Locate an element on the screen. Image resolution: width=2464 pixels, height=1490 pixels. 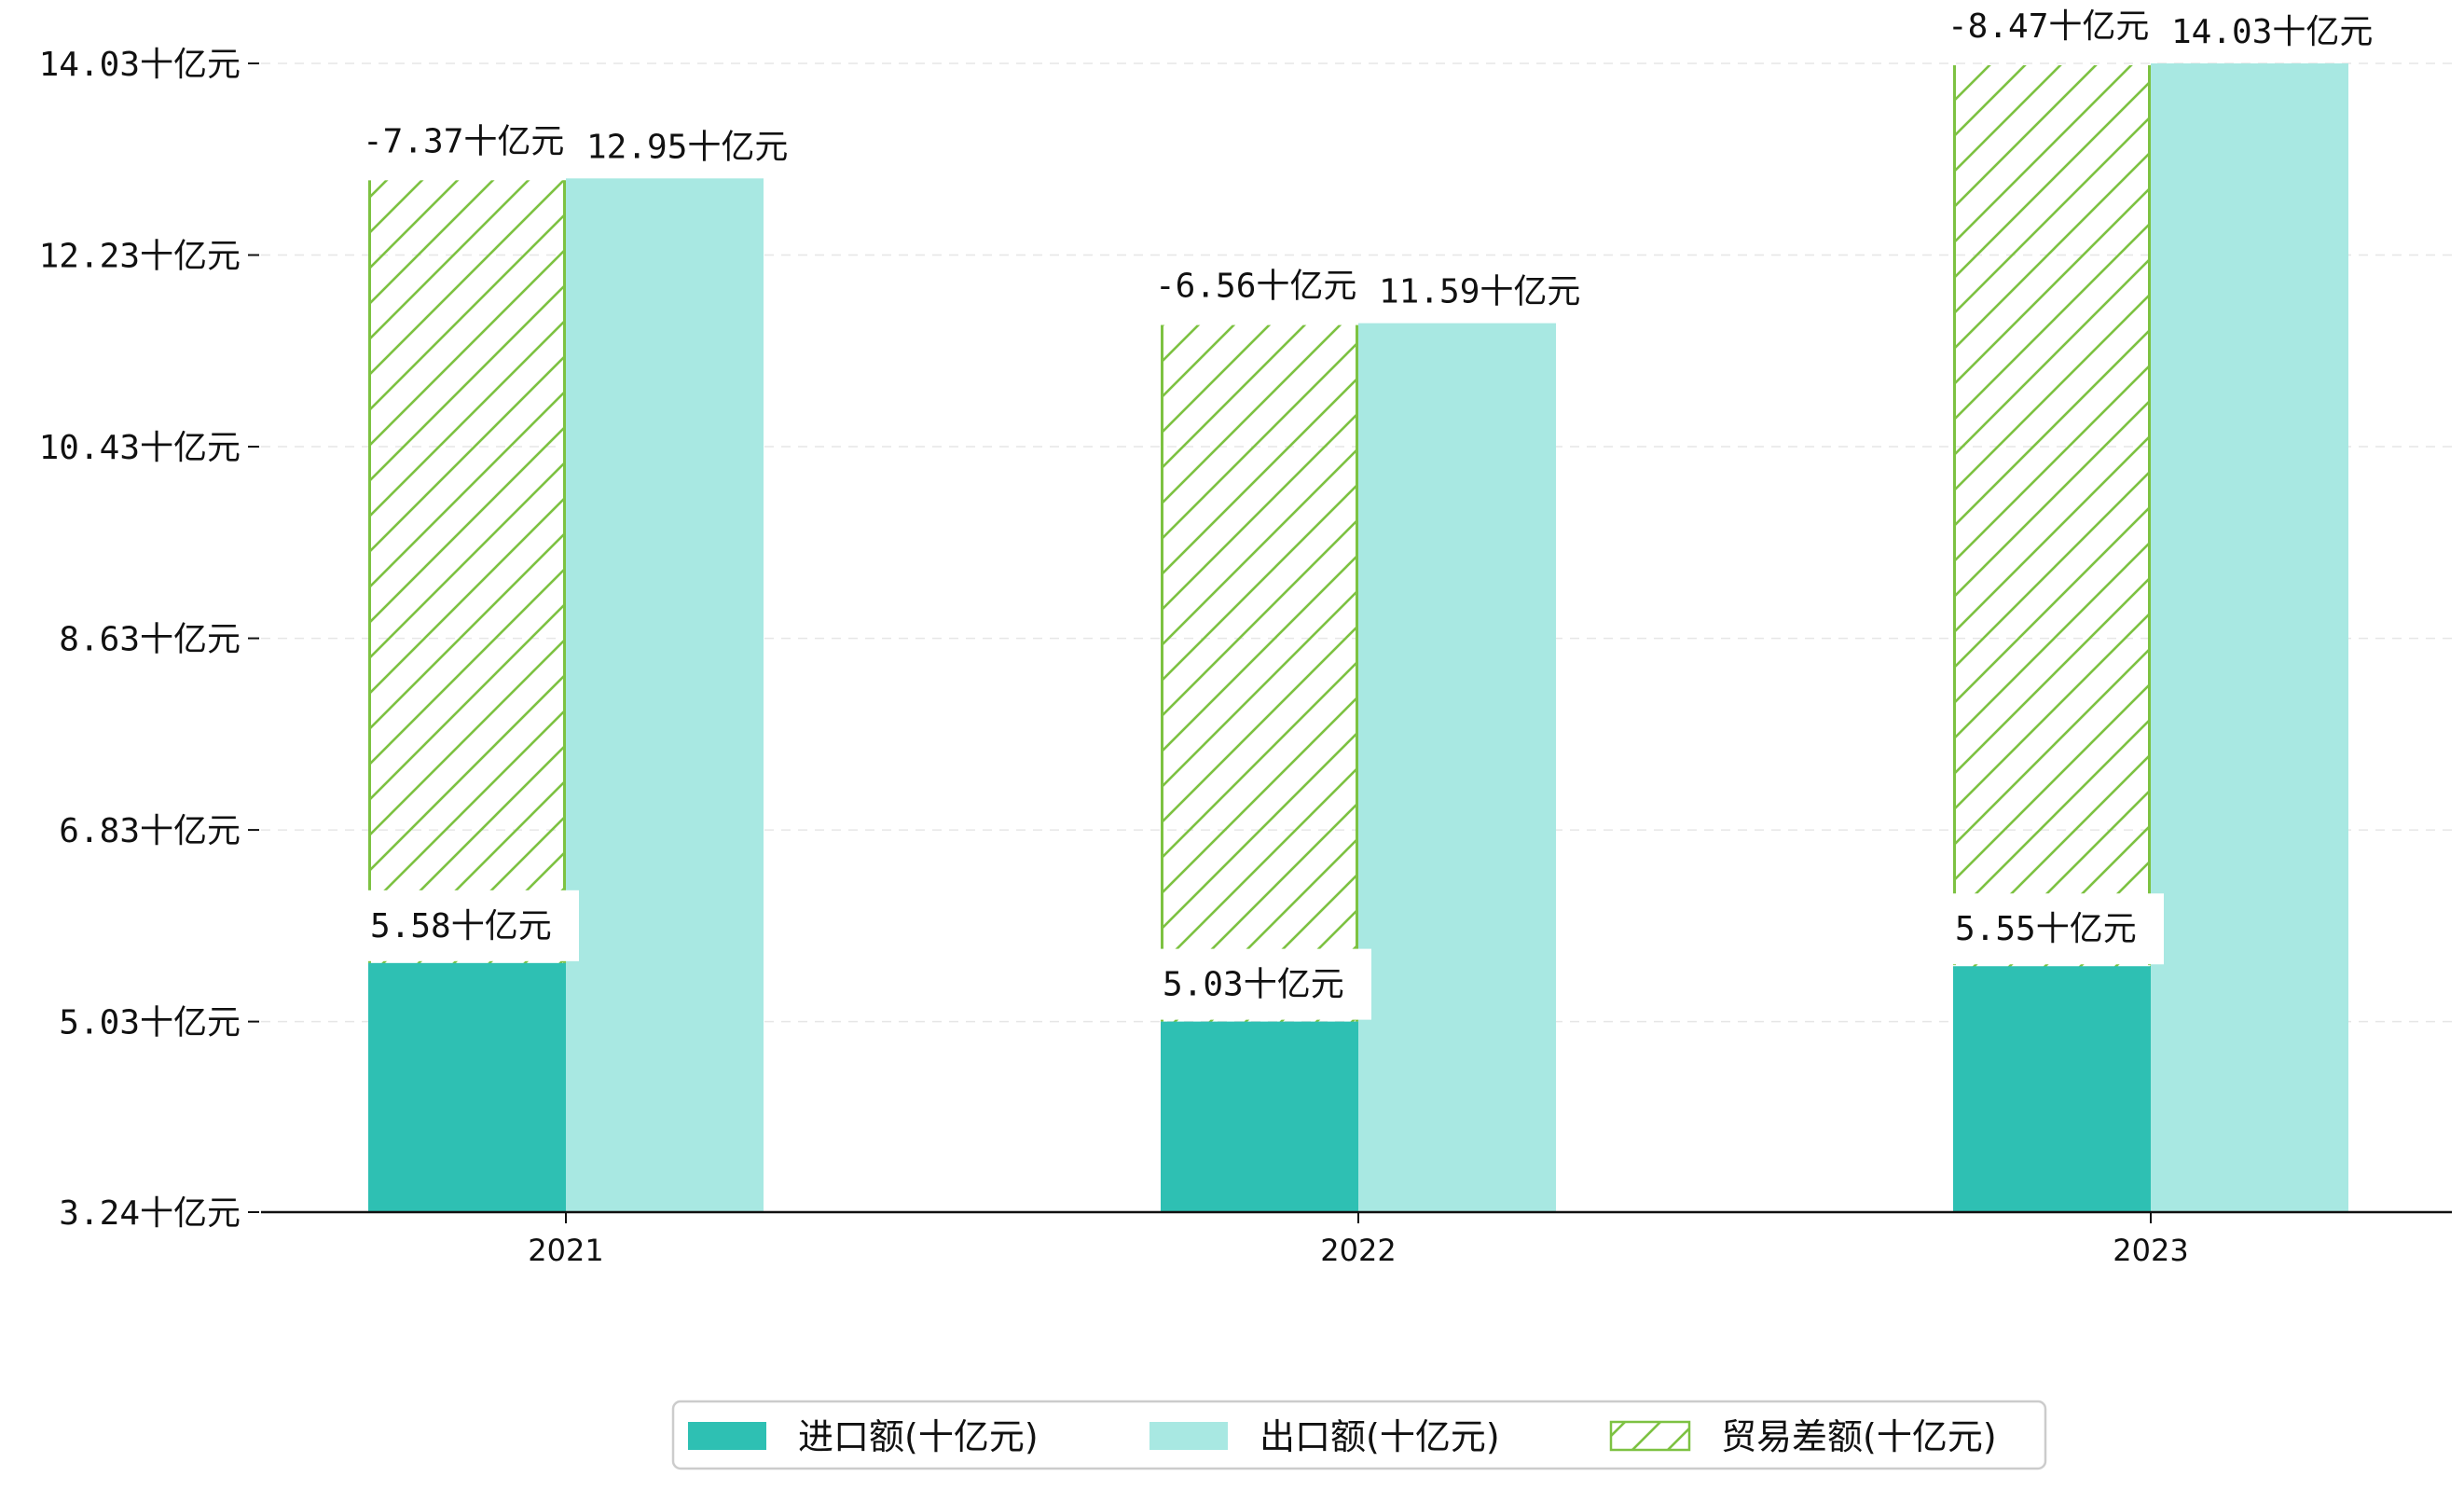
bar-import-2022 is located at coordinates (1259, 1116).